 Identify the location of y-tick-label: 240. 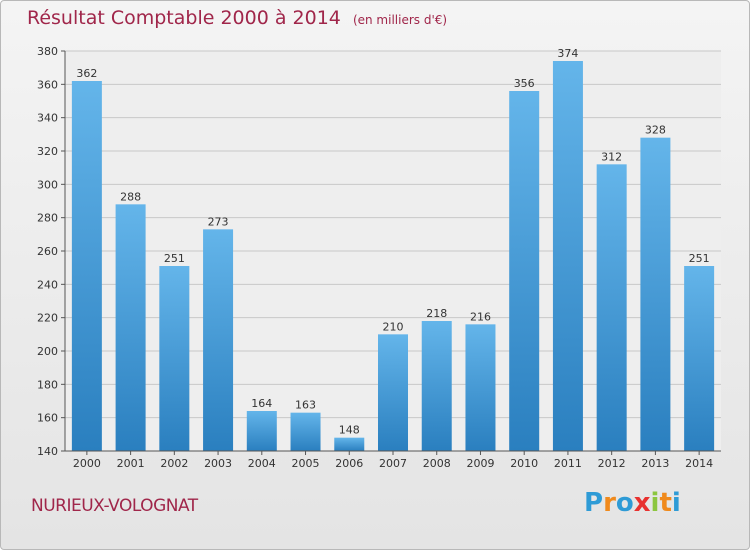
(47, 284).